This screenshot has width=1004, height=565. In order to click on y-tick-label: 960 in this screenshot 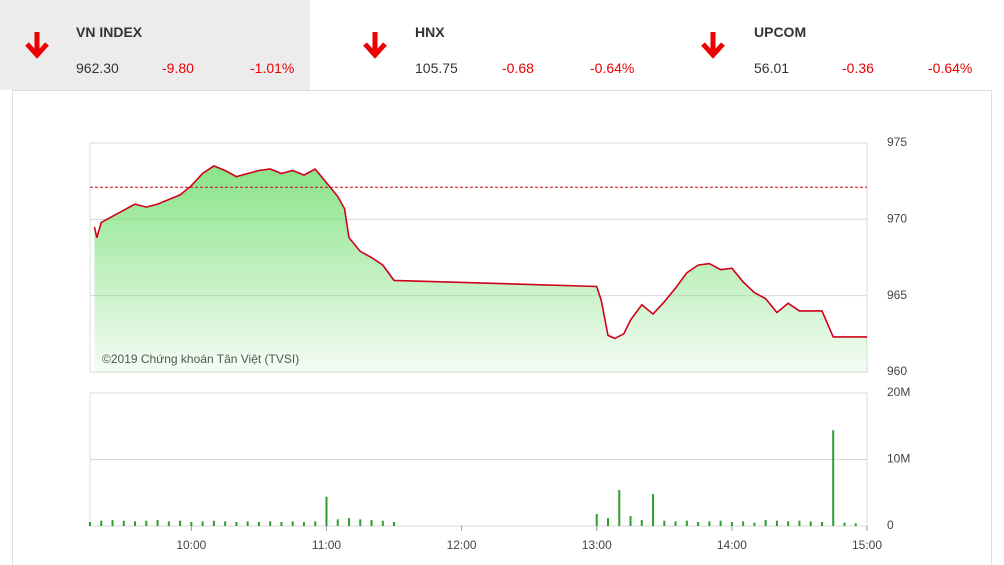, I will do `click(897, 371)`.